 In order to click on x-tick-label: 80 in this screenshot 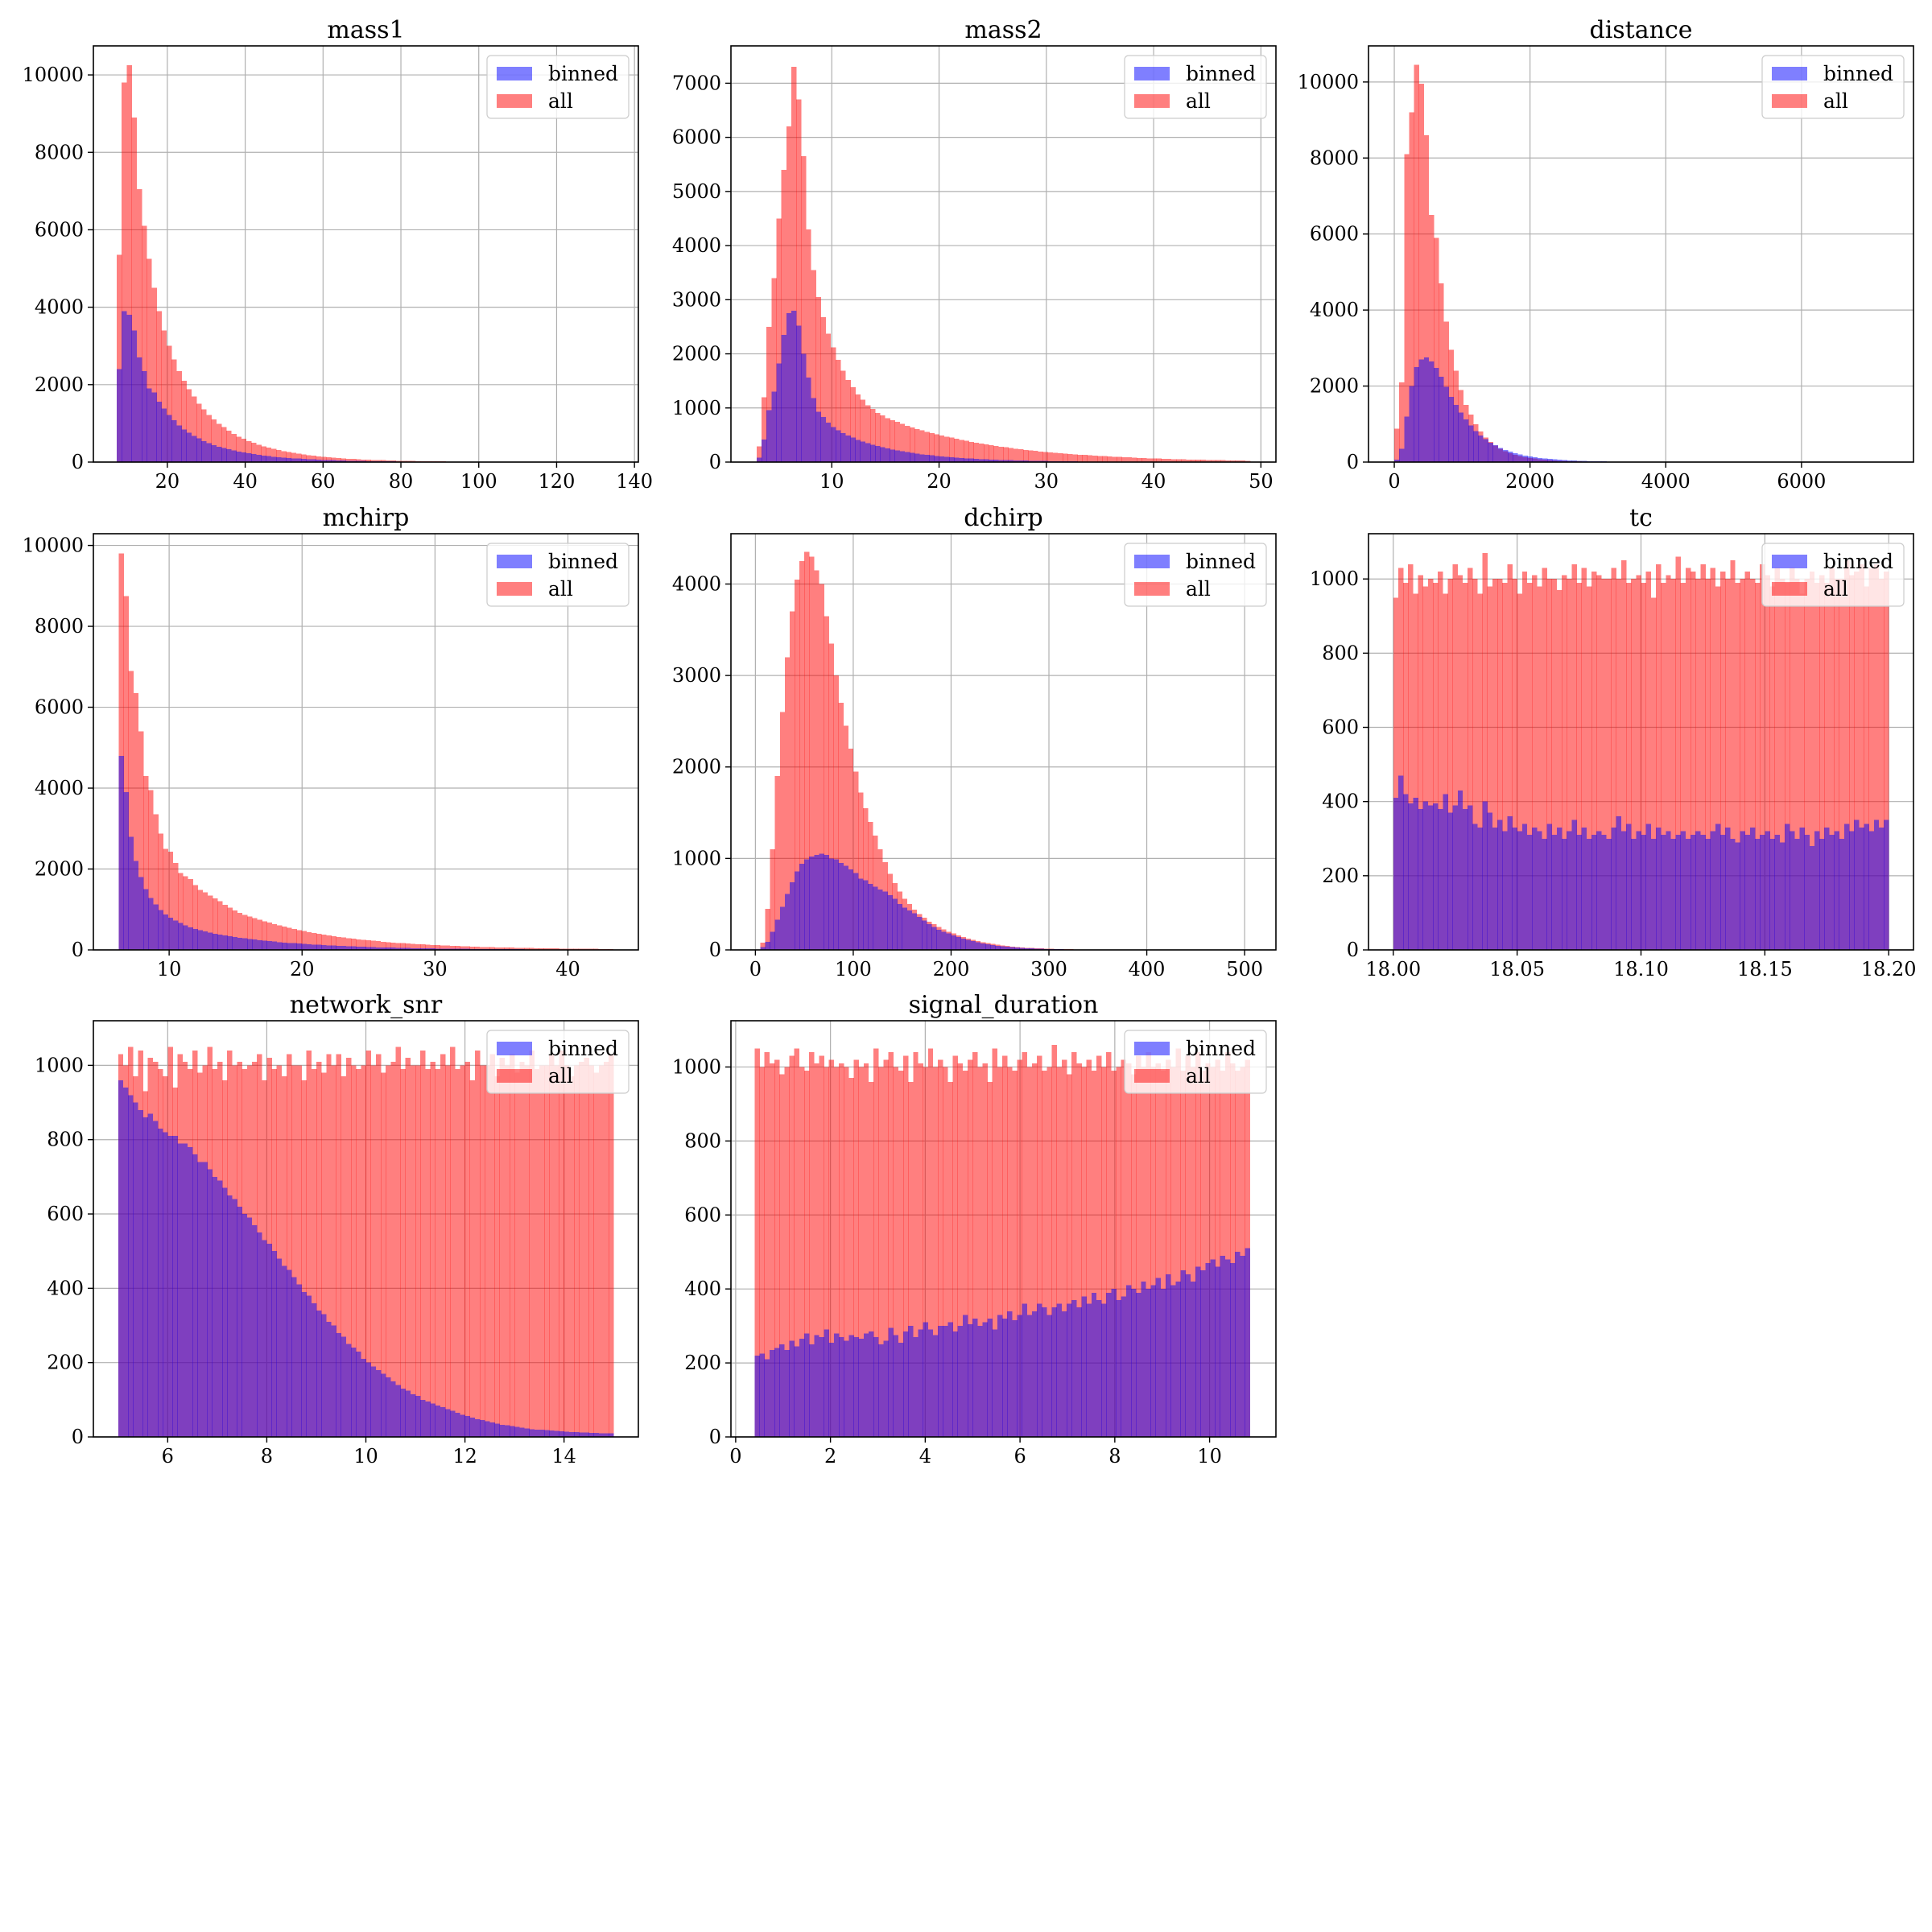, I will do `click(401, 482)`.